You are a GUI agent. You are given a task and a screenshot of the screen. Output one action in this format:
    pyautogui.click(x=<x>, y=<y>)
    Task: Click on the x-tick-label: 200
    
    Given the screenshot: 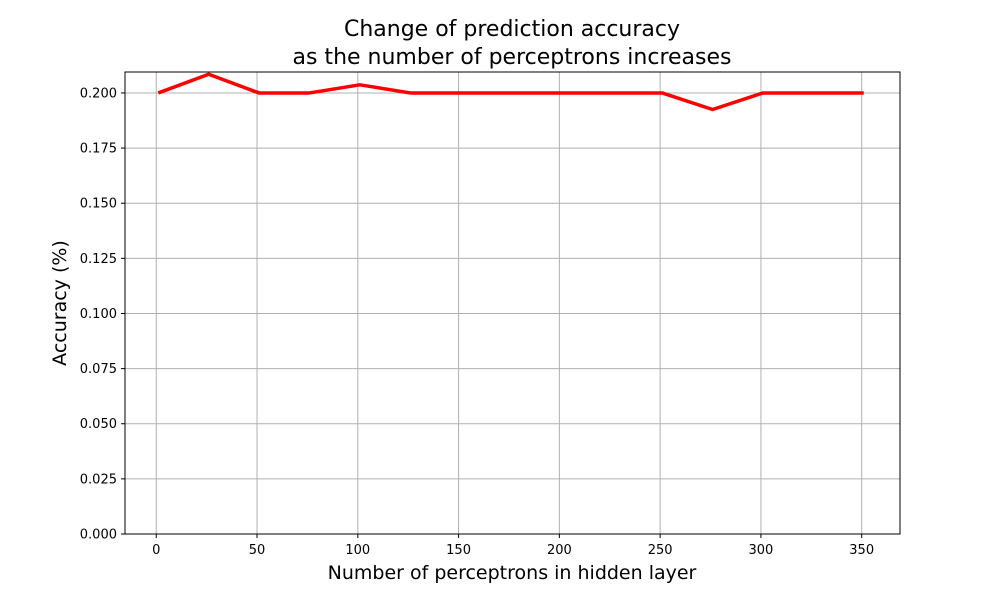 What is the action you would take?
    pyautogui.click(x=559, y=550)
    